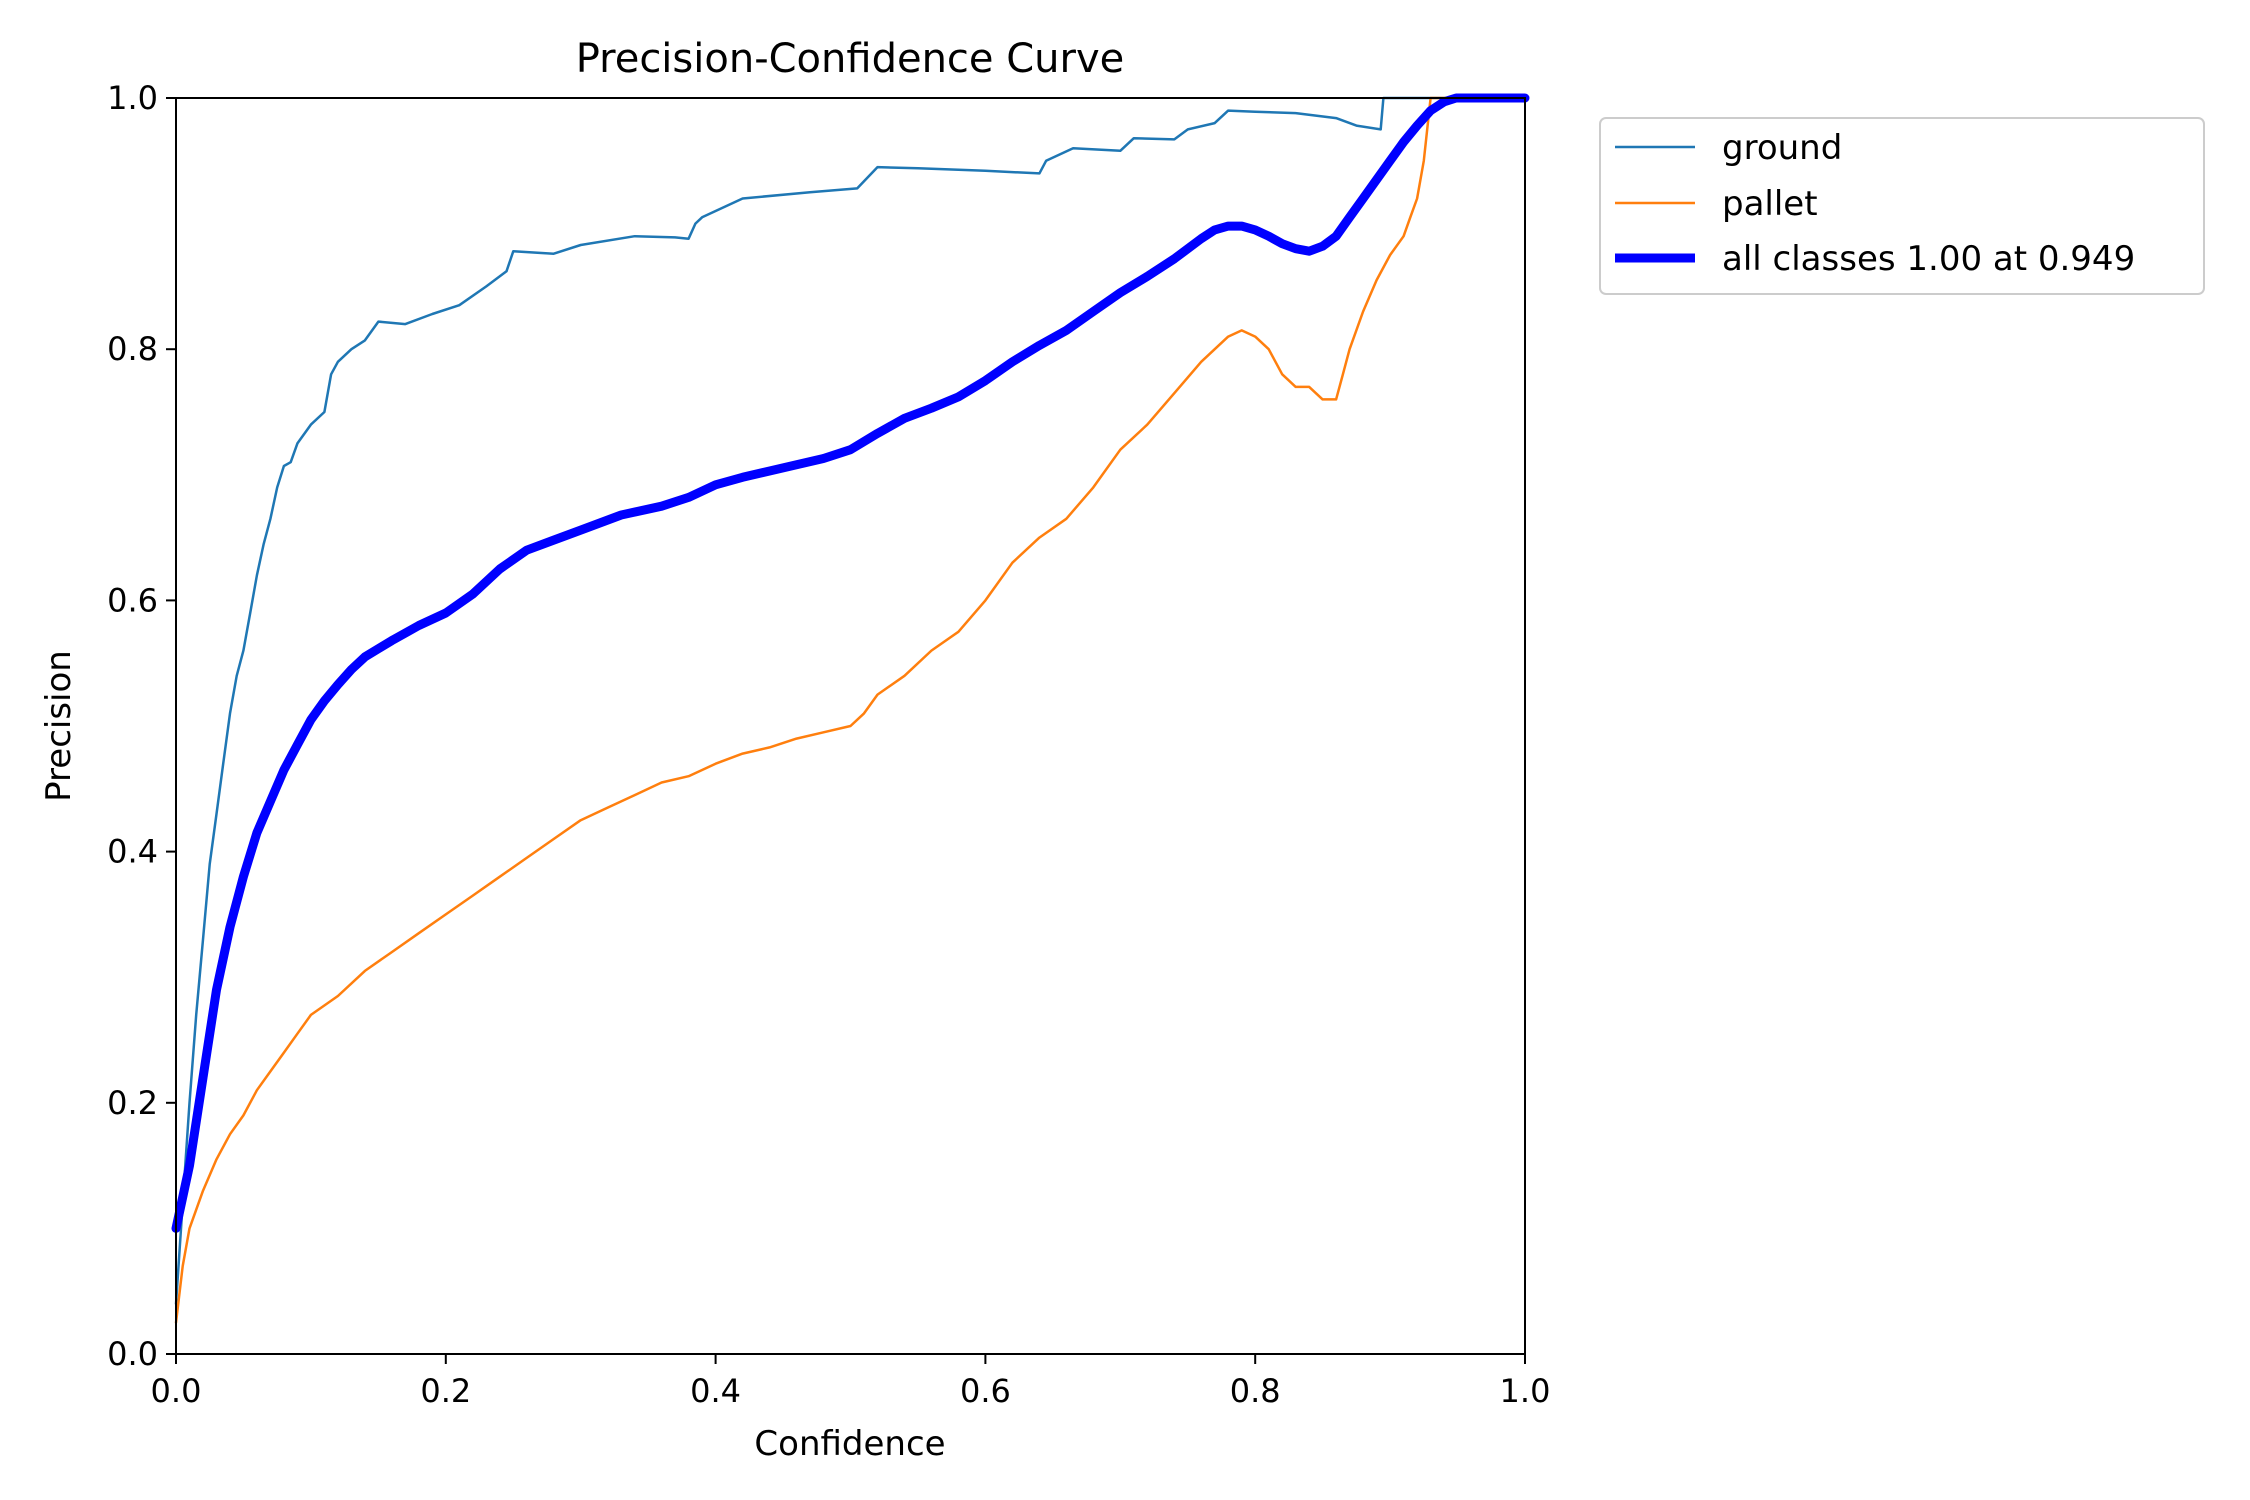 The height and width of the screenshot is (1500, 2250). What do you see at coordinates (445, 1391) in the screenshot?
I see `x-tick-label: 0.2` at bounding box center [445, 1391].